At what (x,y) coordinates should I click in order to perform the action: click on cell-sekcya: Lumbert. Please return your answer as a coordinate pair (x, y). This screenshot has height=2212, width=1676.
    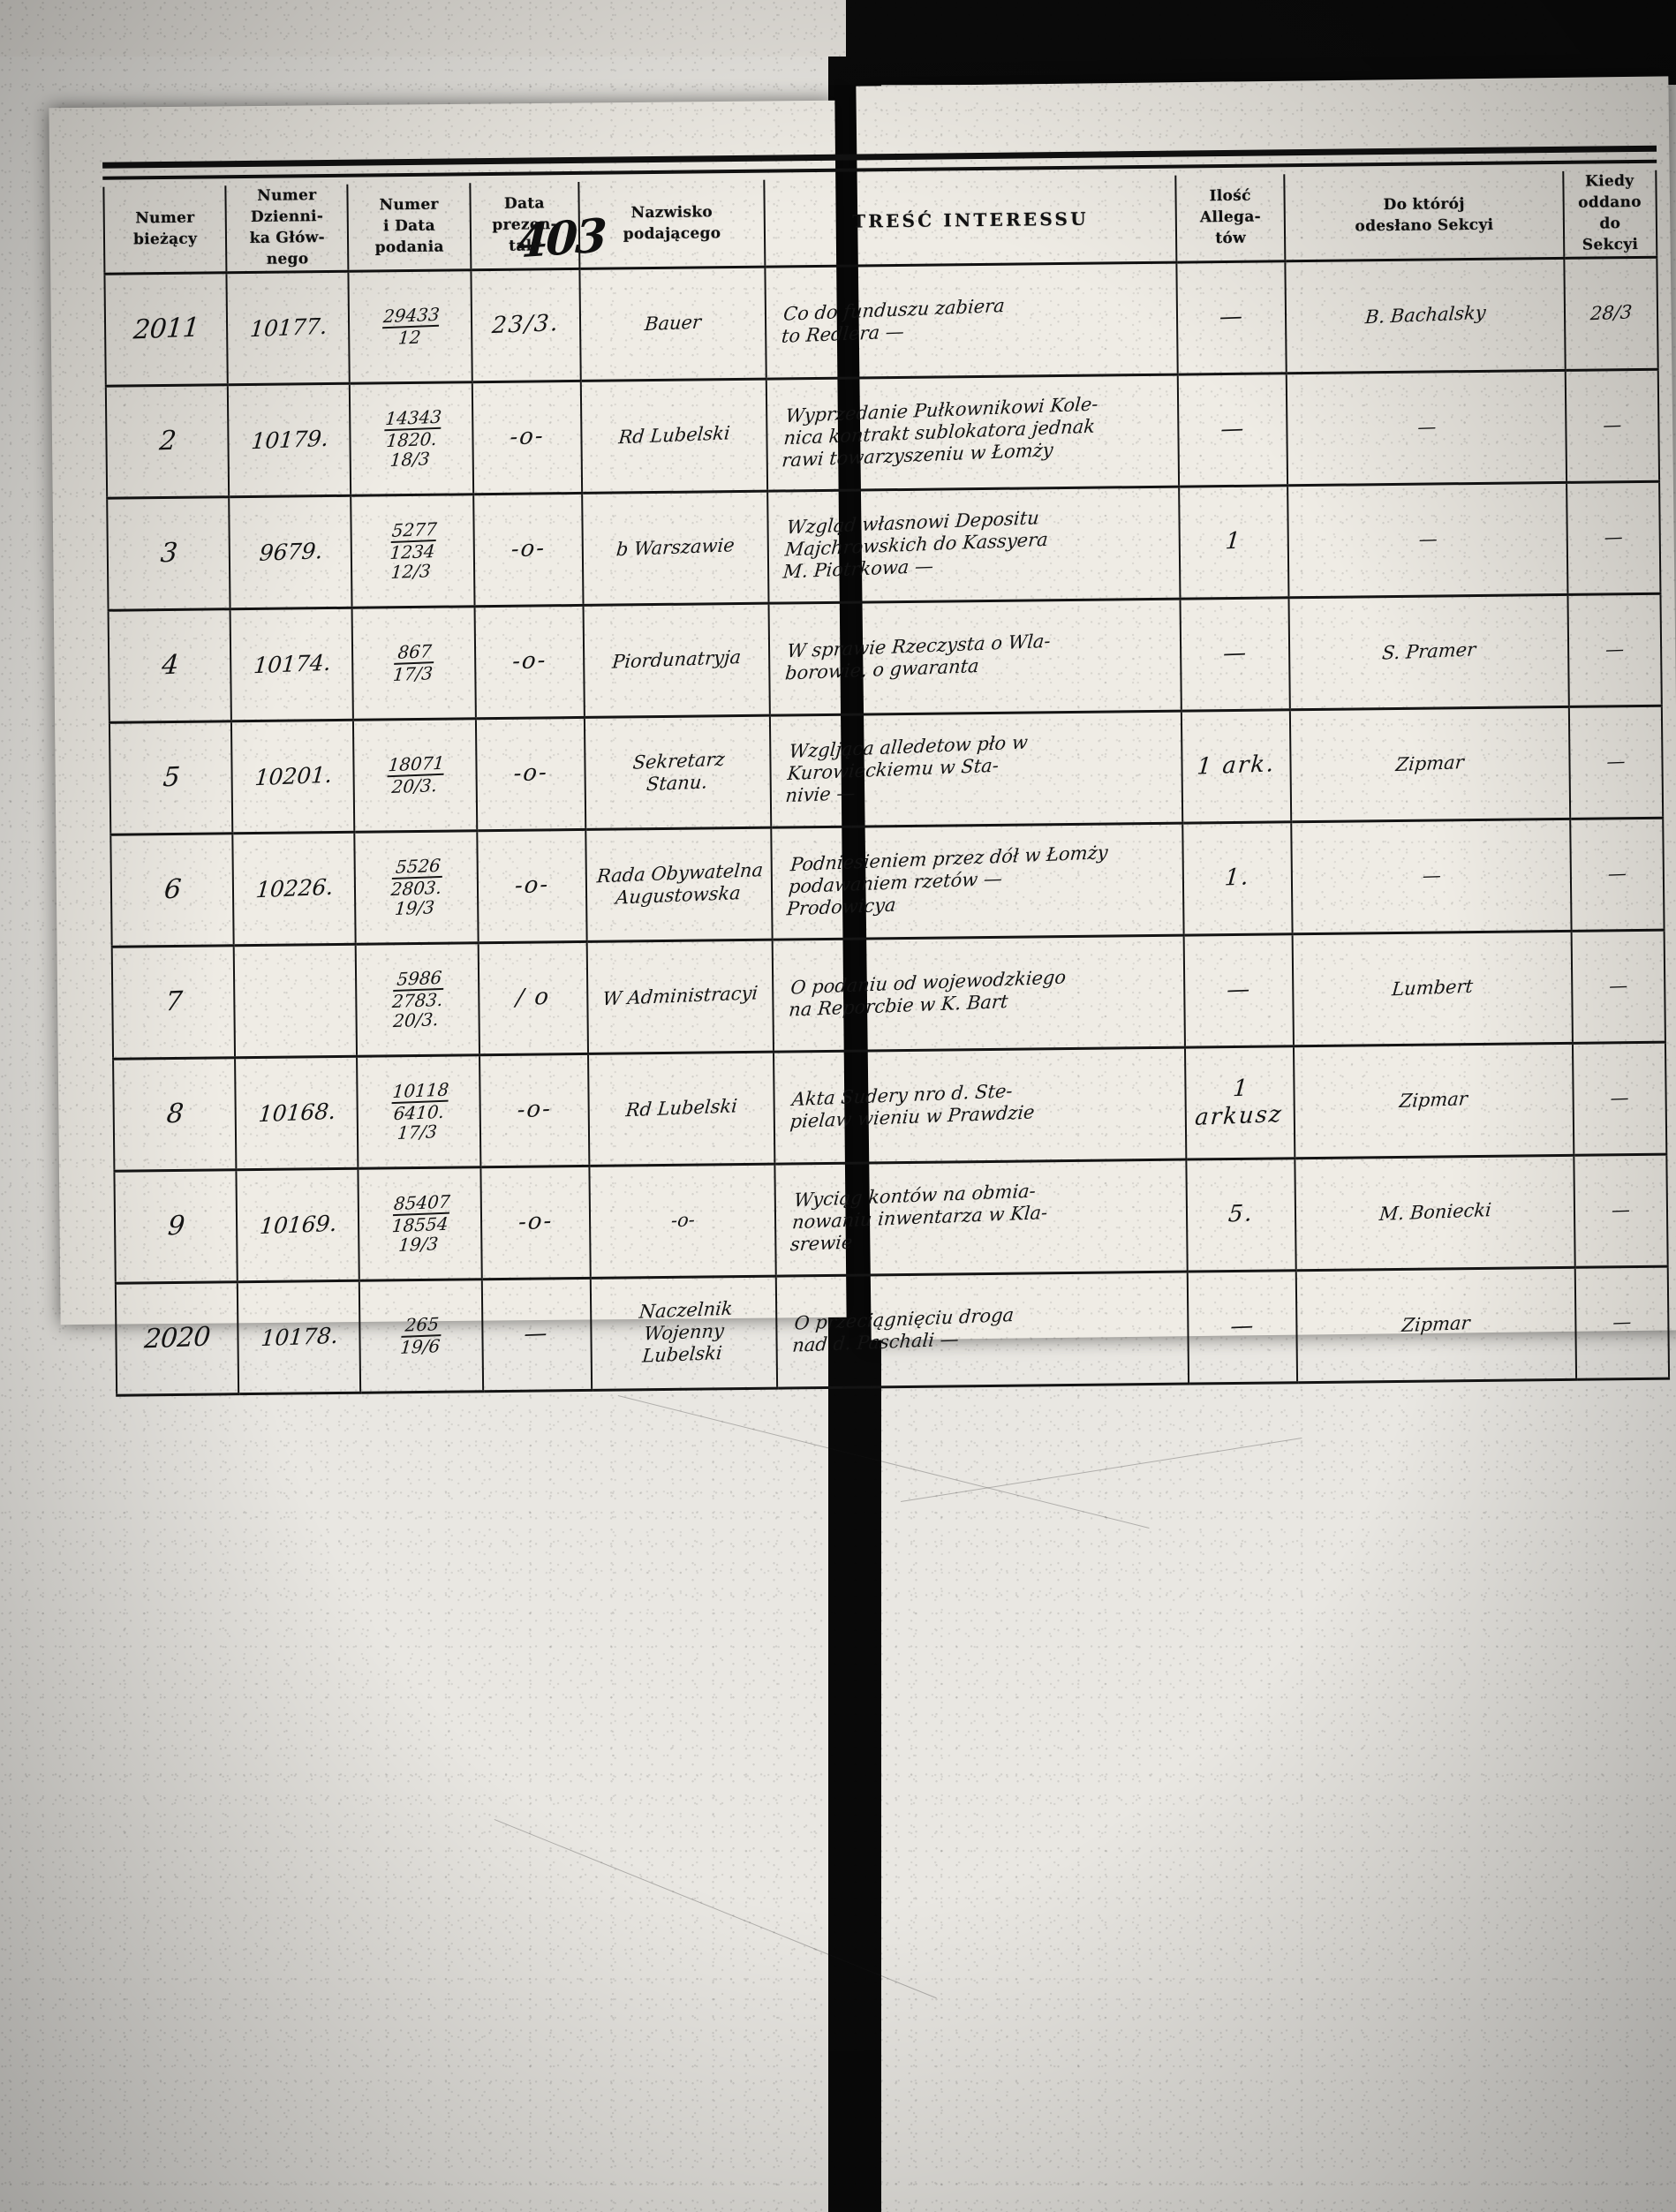
    Looking at the image, I should click on (1432, 988).